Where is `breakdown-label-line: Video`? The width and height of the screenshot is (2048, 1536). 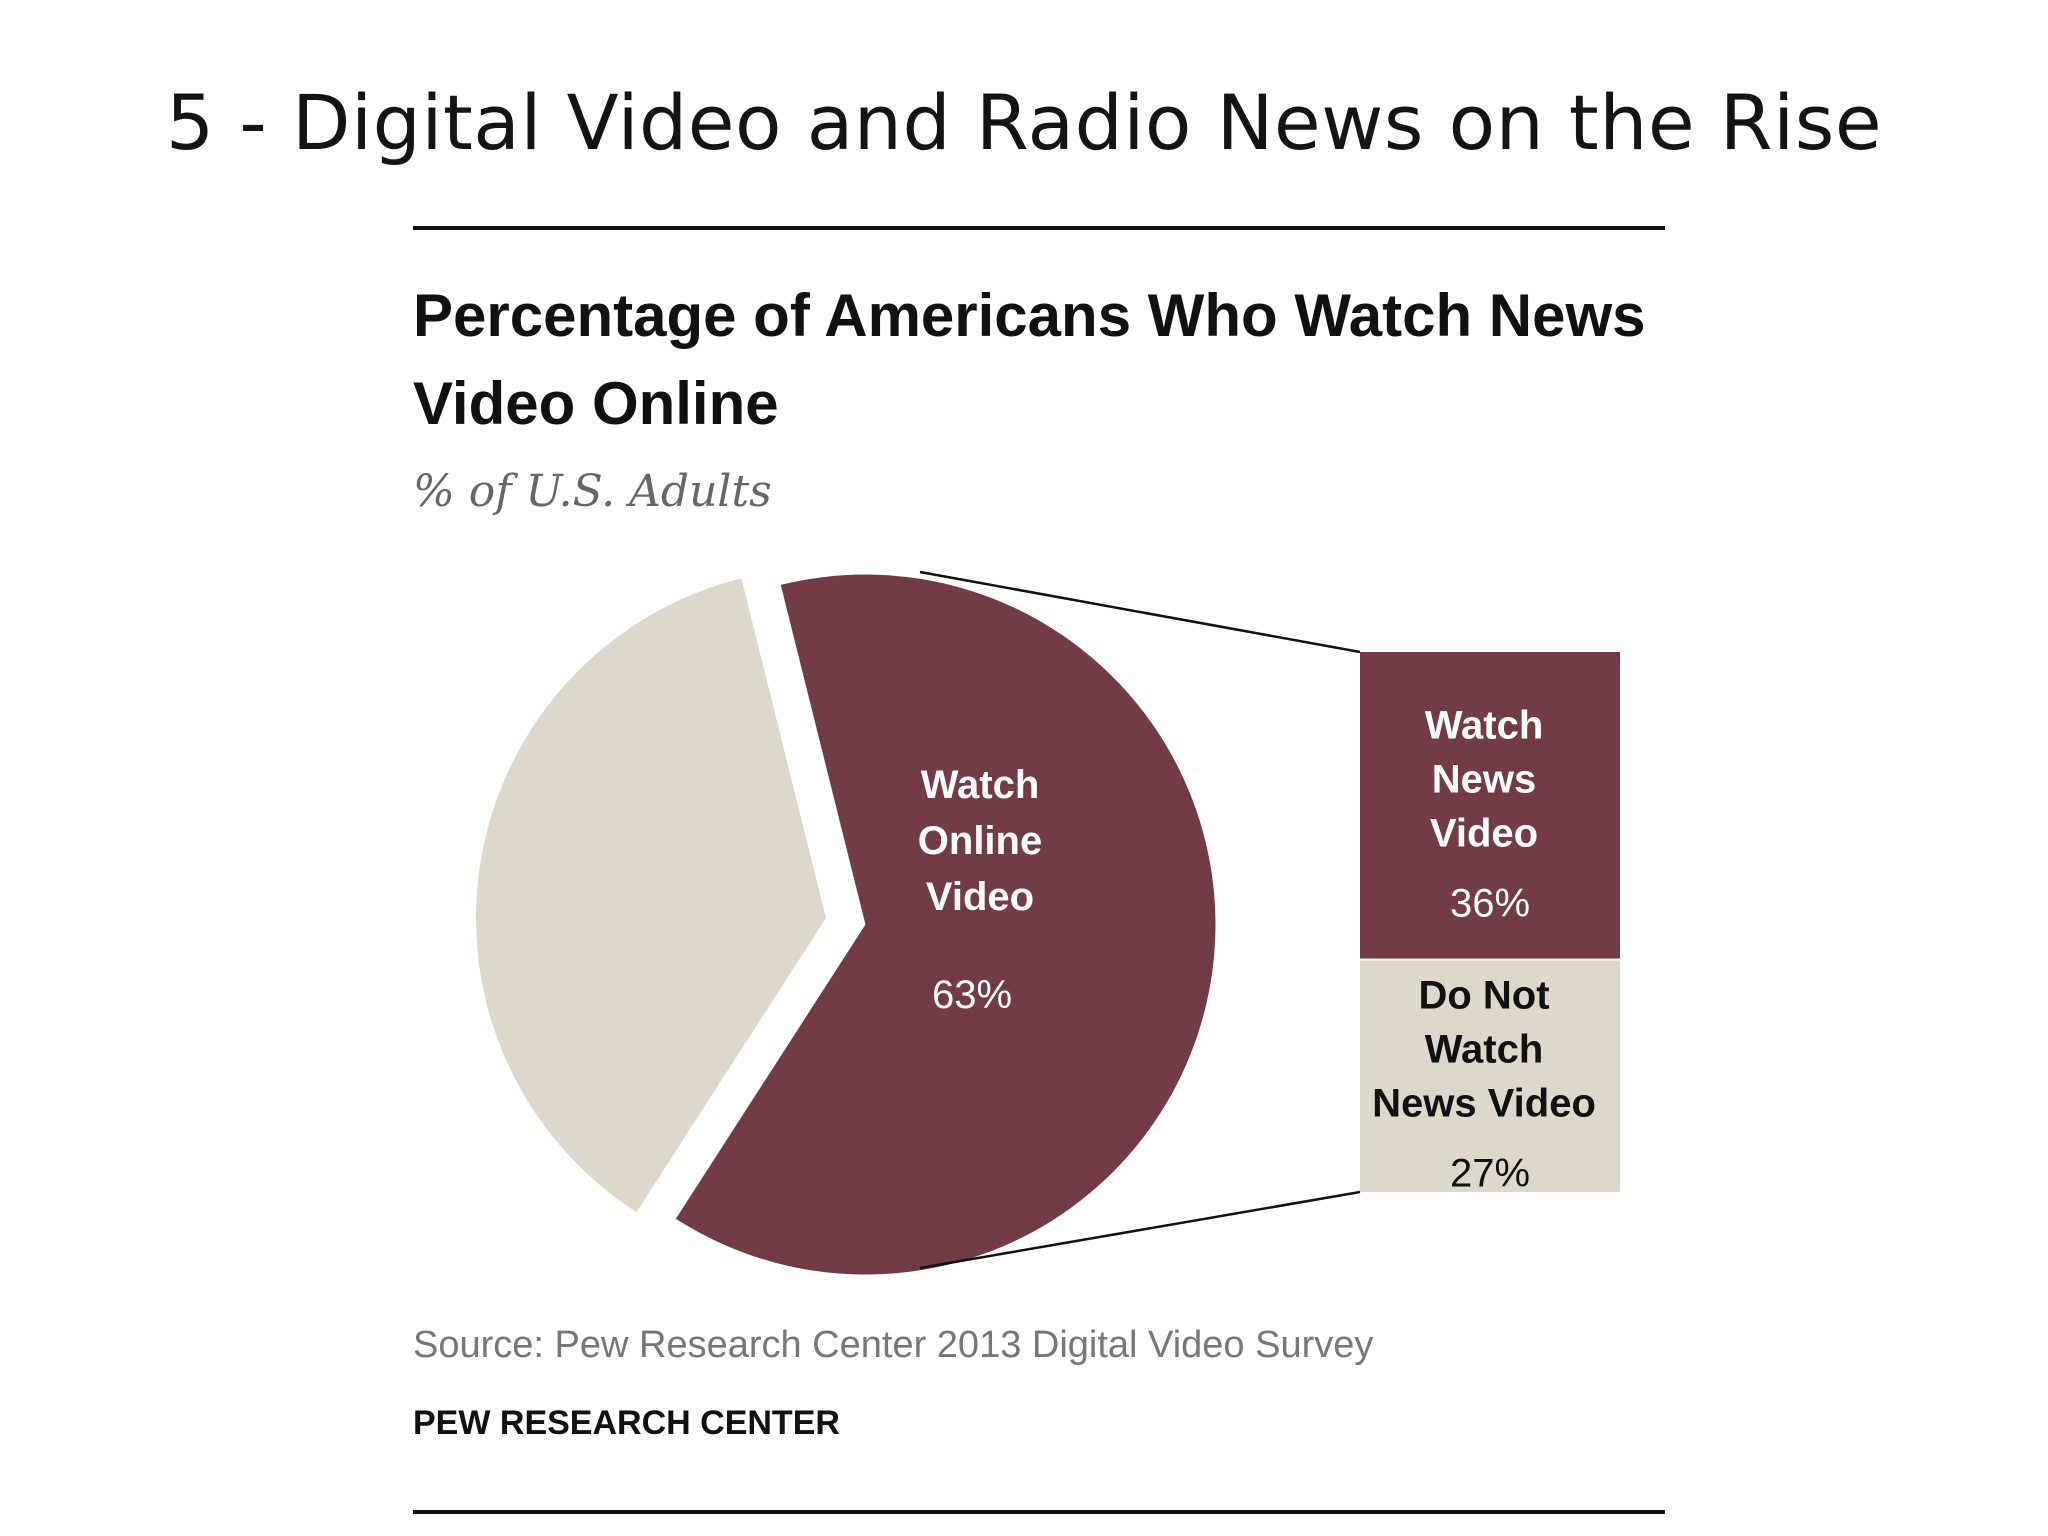
breakdown-label-line: Video is located at coordinates (1484, 833).